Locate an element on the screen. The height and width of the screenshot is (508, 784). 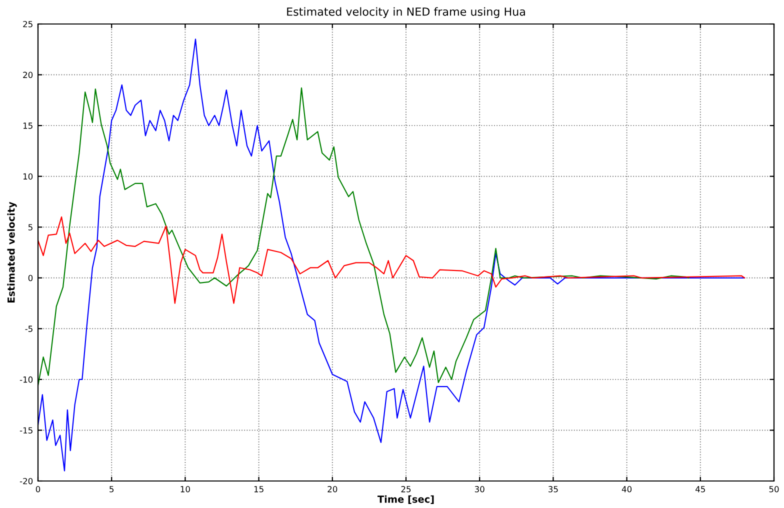
y-tick-label: -5 is located at coordinates (28, 329).